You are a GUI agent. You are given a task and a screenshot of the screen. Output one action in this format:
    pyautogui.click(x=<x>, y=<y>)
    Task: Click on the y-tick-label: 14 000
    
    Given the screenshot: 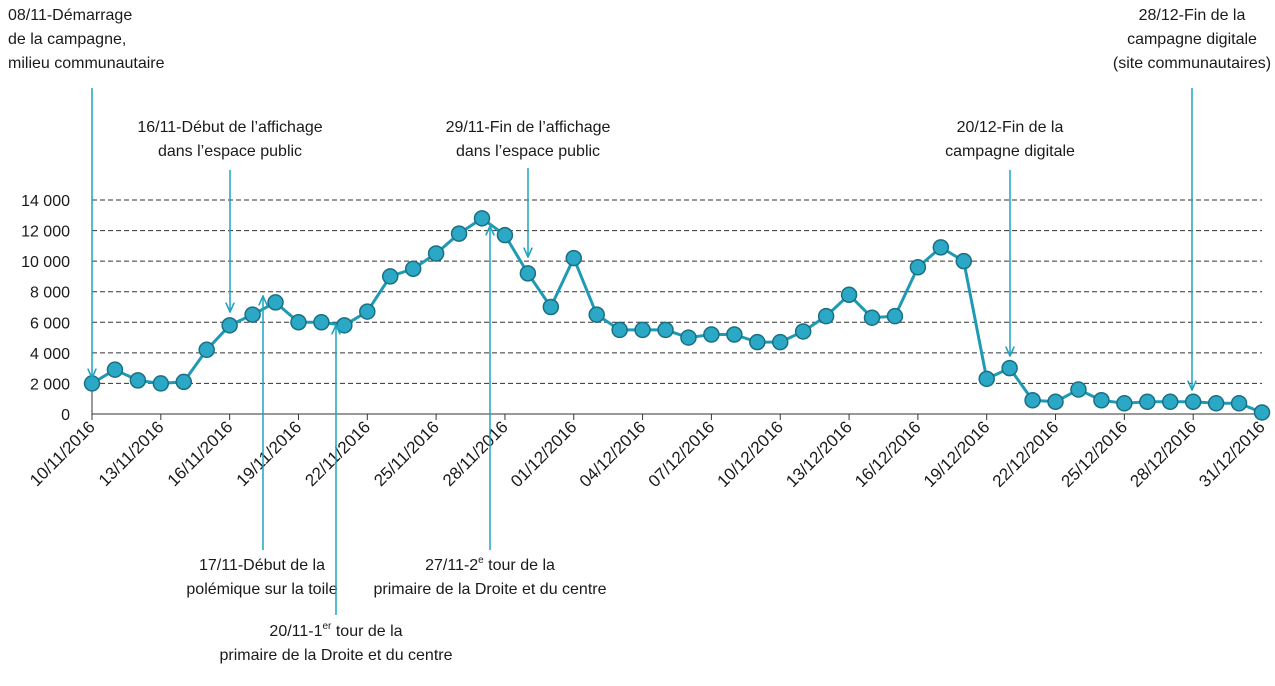 What is the action you would take?
    pyautogui.click(x=45, y=201)
    